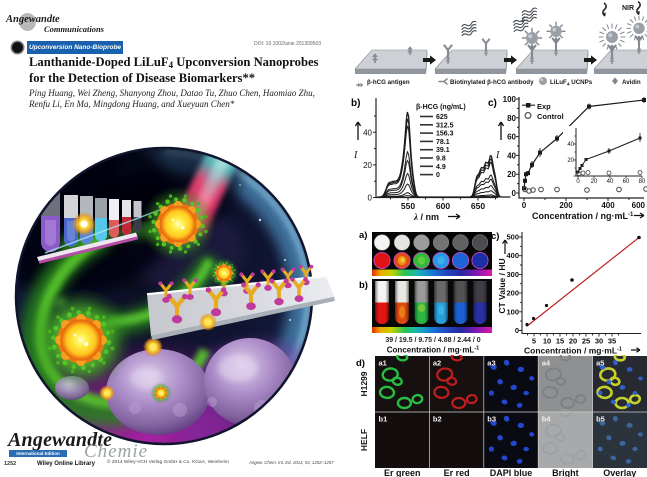 This screenshot has height=477, width=647. What do you see at coordinates (511, 472) in the screenshot?
I see `svg-text: DAPI blue` at bounding box center [511, 472].